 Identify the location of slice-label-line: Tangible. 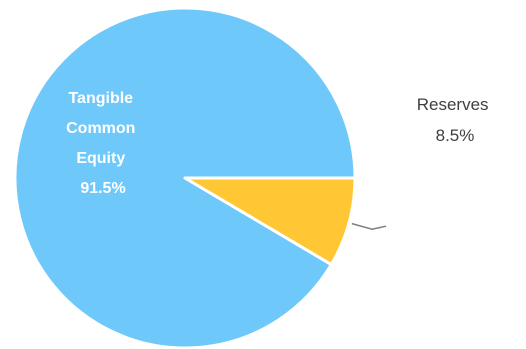
(100, 98).